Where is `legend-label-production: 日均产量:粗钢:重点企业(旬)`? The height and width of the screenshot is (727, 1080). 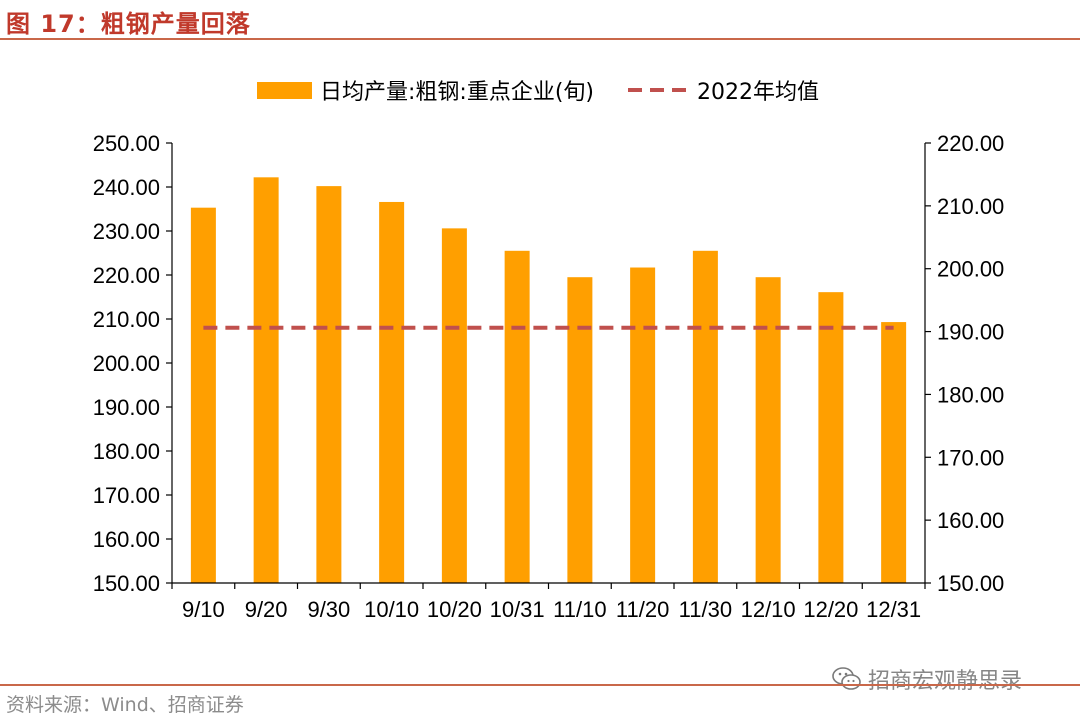
legend-label-production: 日均产量:粗钢:重点企业(旬) is located at coordinates (457, 92).